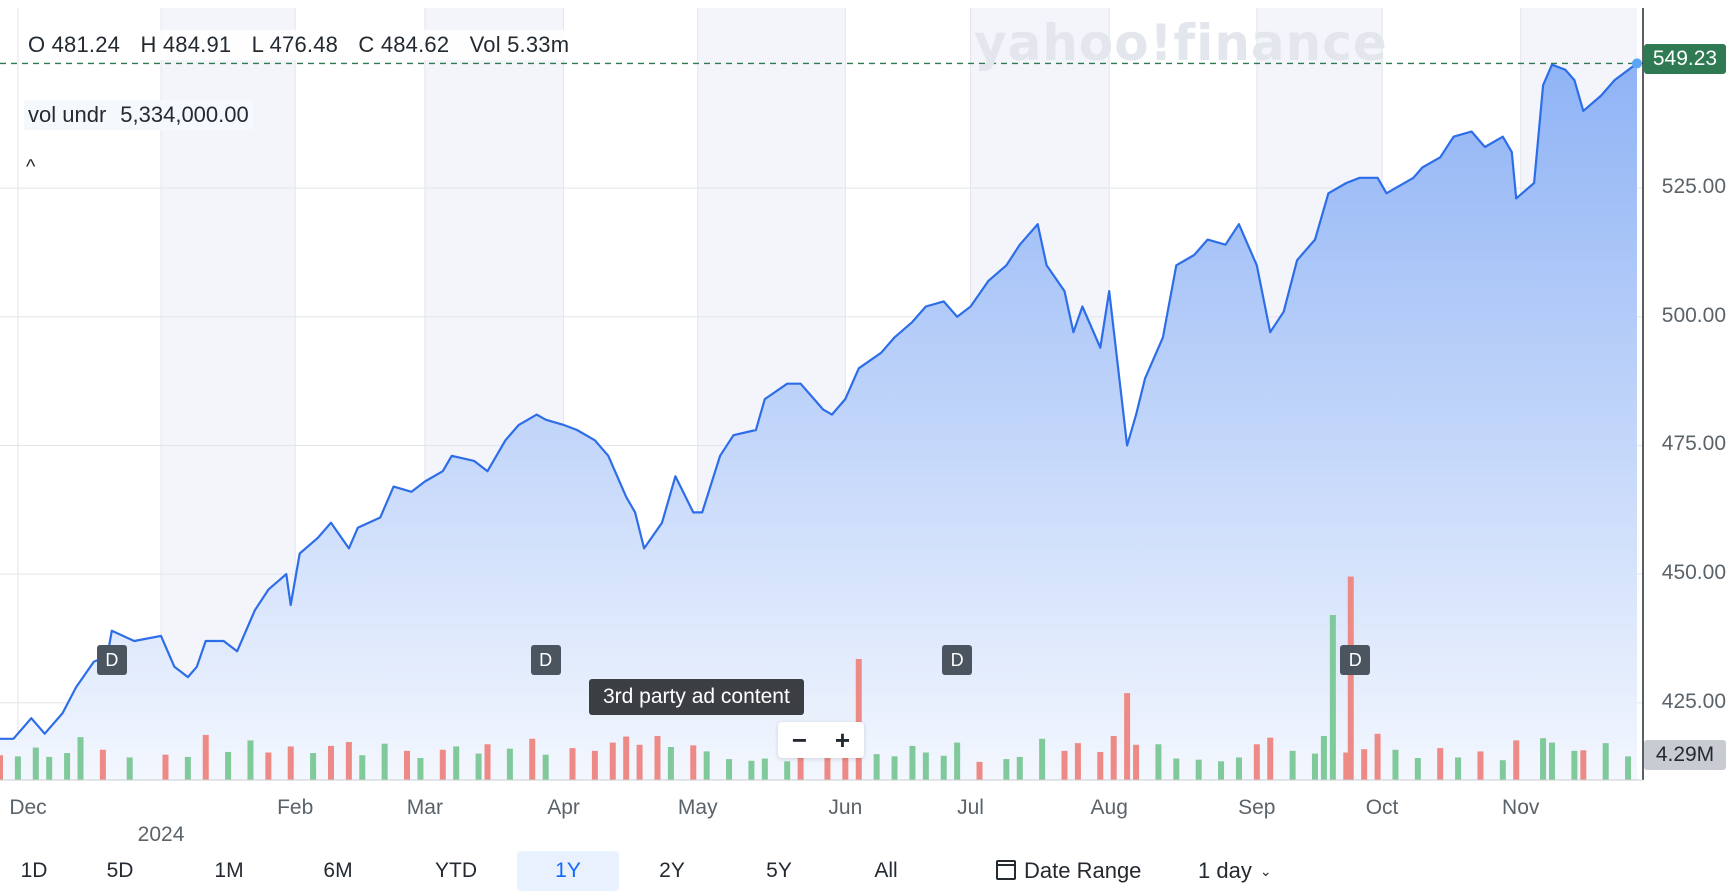 This screenshot has width=1736, height=891. Describe the element at coordinates (868, 871) in the screenshot. I see `time-range-tabs: 1D 5D 1M 6M YTD 1Y 2Y 5Y All` at that location.